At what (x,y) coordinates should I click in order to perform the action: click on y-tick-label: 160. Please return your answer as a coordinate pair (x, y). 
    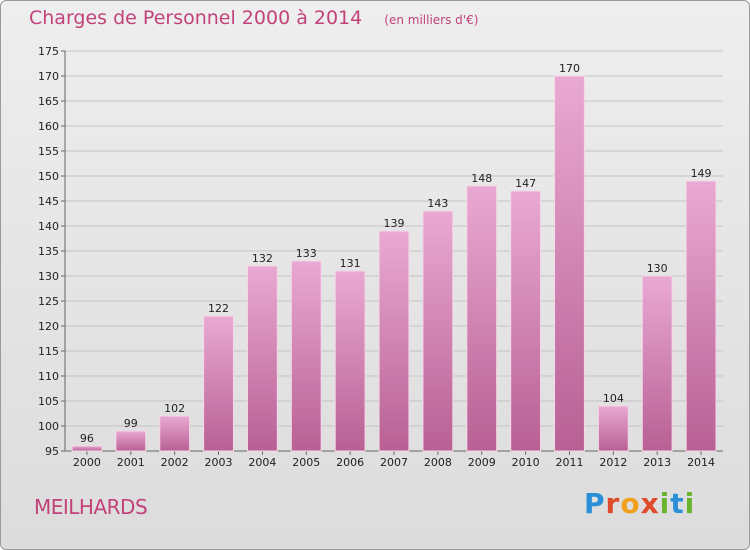
    Looking at the image, I should click on (48, 126).